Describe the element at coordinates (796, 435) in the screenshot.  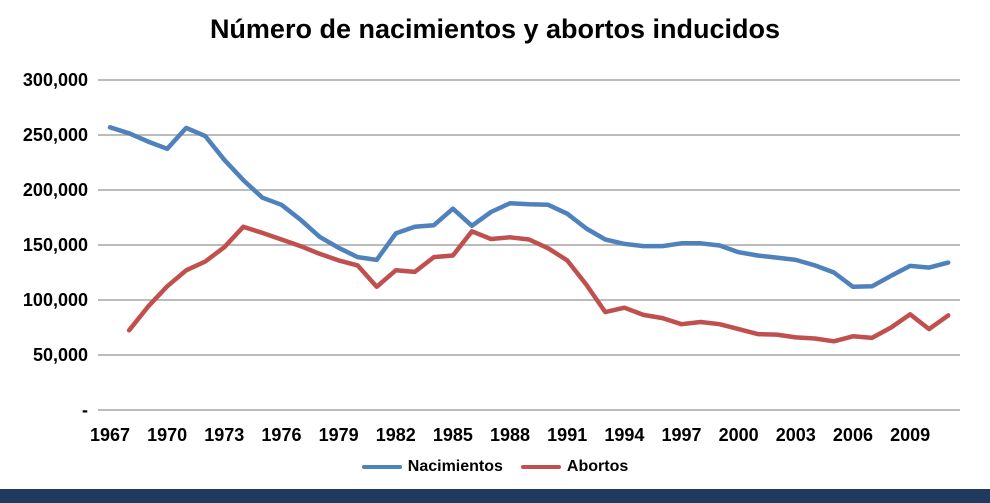
I see `x-tick-label: 2003` at that location.